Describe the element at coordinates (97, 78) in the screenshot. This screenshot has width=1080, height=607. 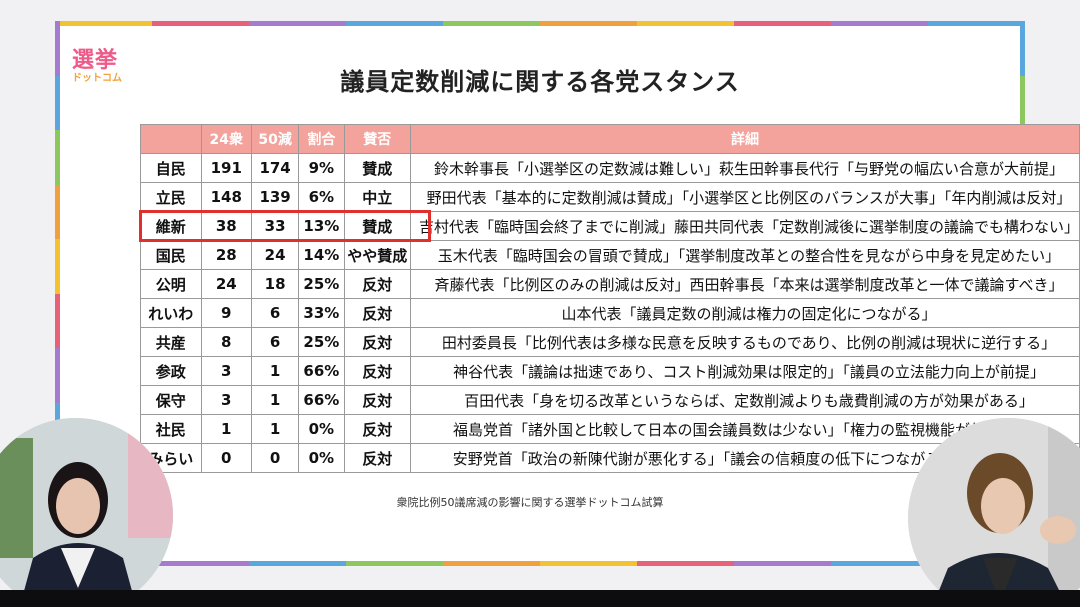
I see `logo-sub-text: ドットコム` at that location.